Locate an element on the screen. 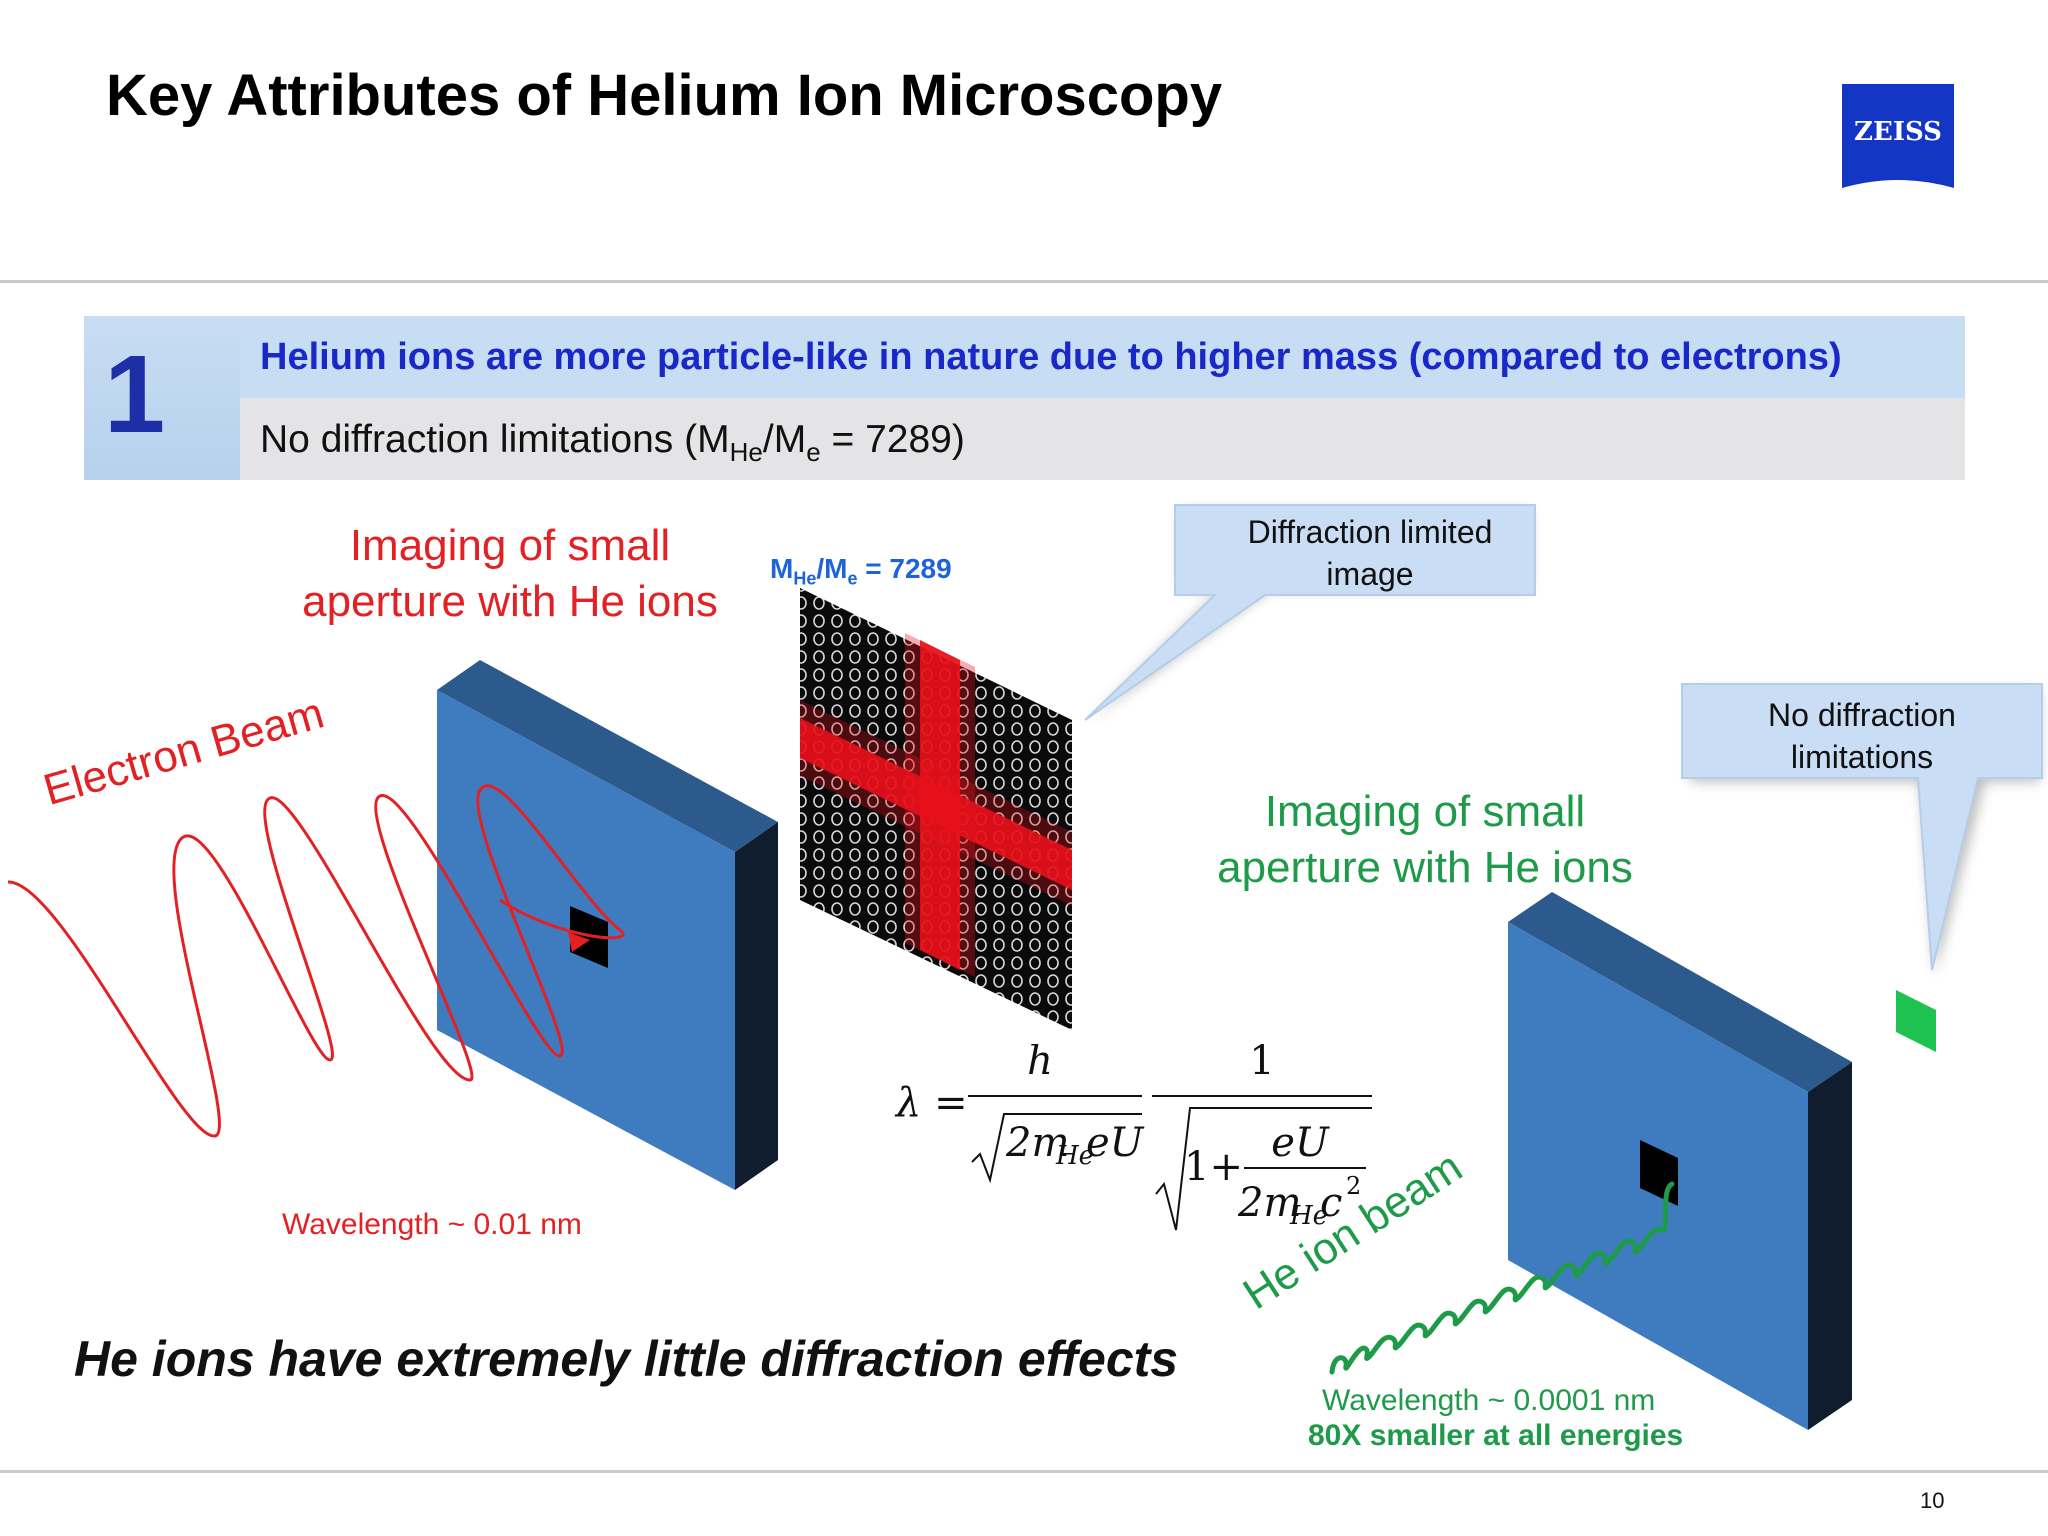  undiffracted-spot is located at coordinates (1916, 1021).